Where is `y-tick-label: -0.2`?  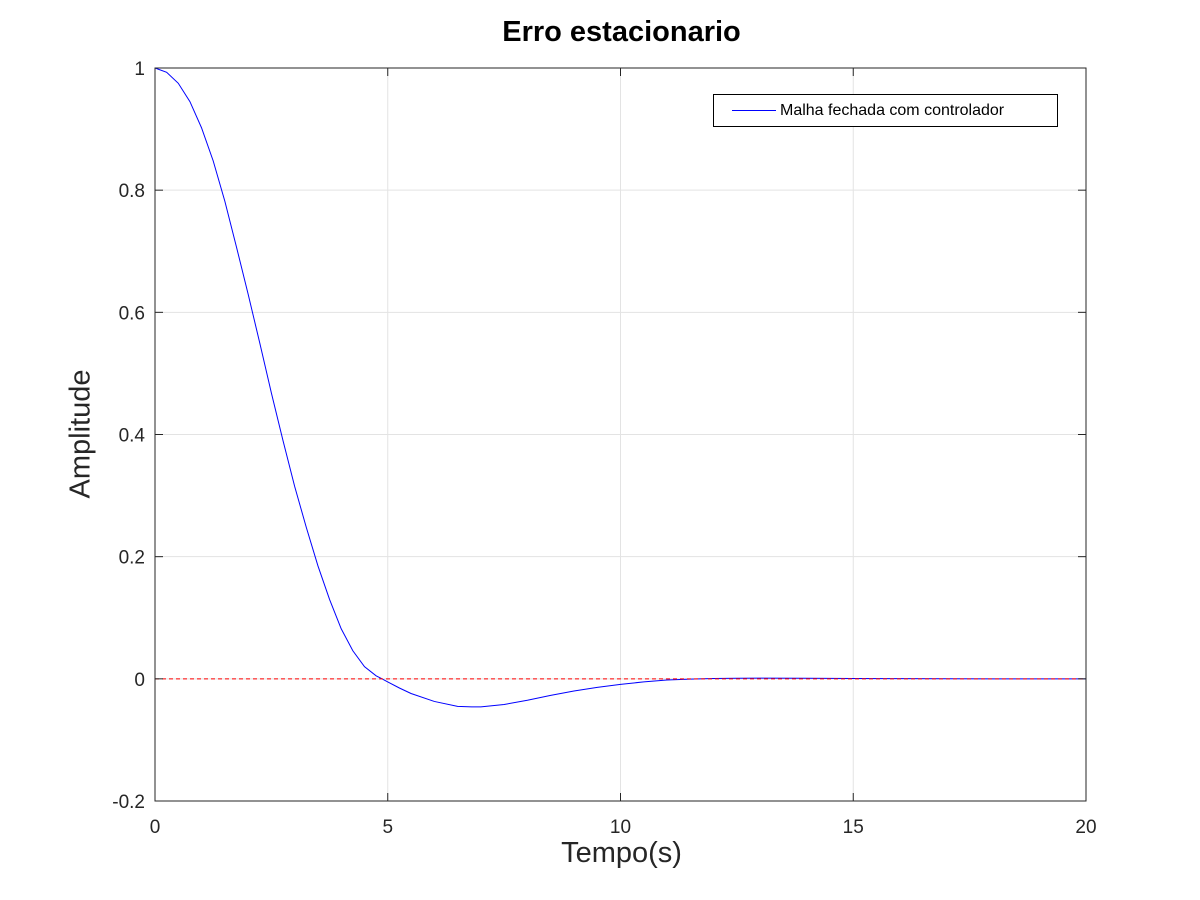 y-tick-label: -0.2 is located at coordinates (128, 802).